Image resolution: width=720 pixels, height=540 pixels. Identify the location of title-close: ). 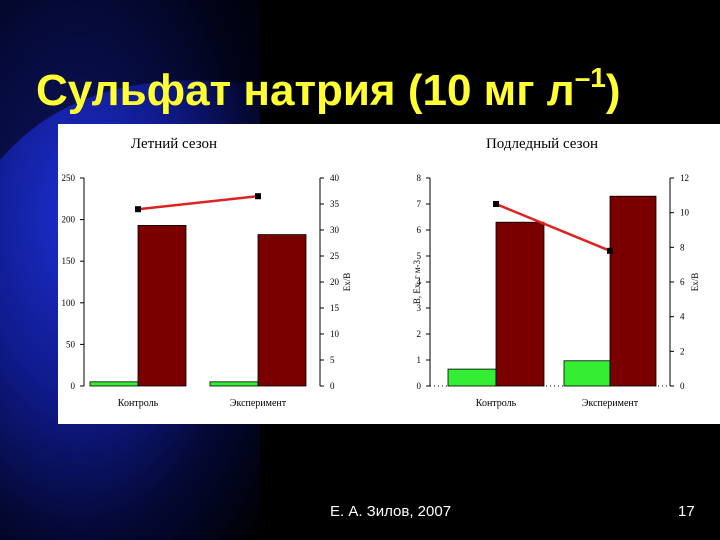
(613, 90).